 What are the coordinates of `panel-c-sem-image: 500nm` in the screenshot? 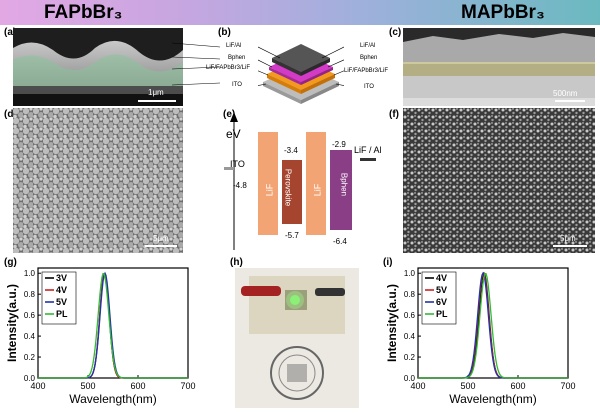 It's located at (499, 67).